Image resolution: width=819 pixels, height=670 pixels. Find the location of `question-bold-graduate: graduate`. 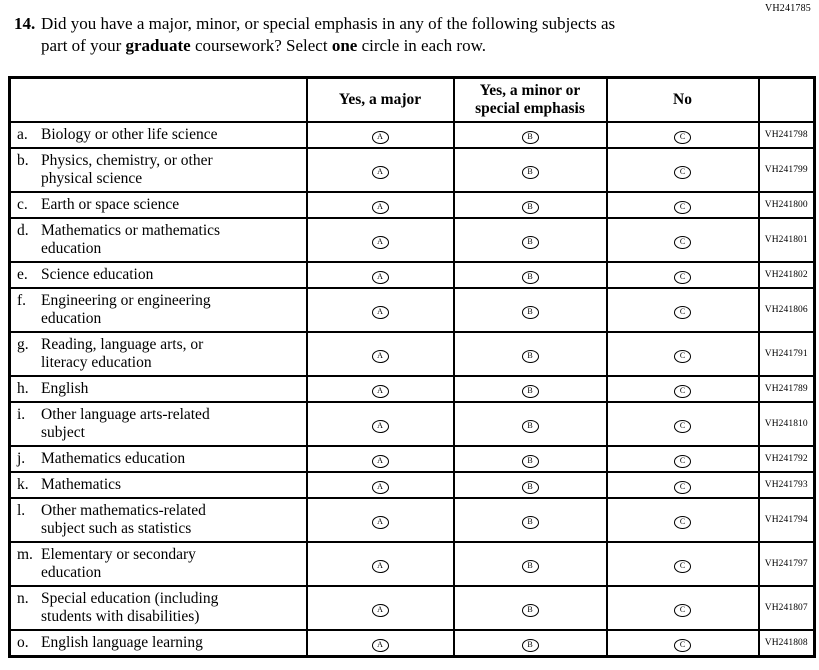

question-bold-graduate: graduate is located at coordinates (158, 45).